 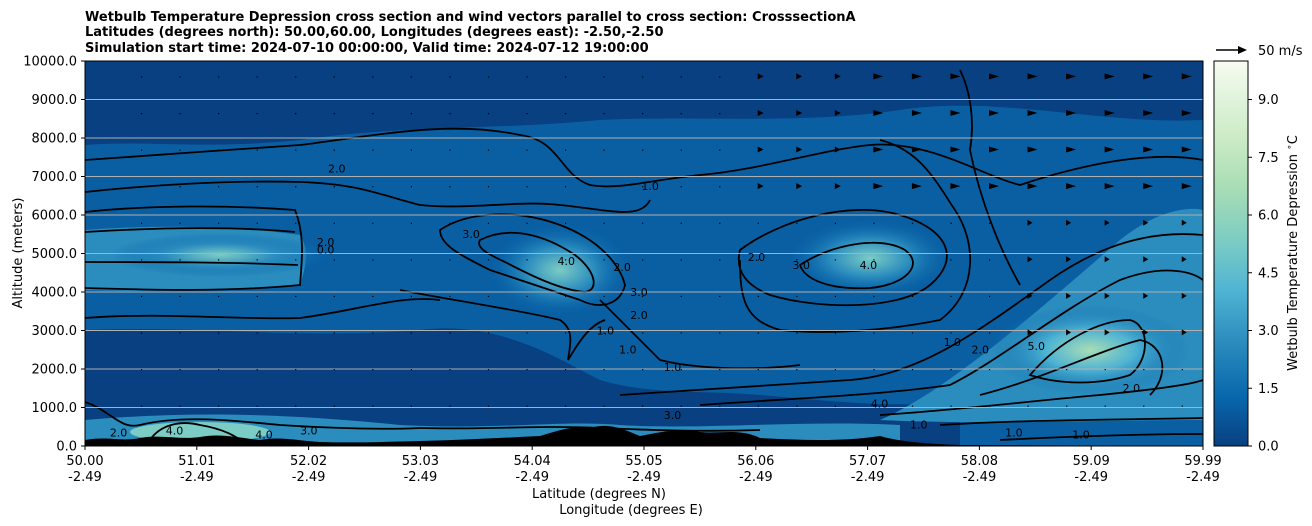 What do you see at coordinates (175, 430) in the screenshot?
I see `contour-label: 4.0` at bounding box center [175, 430].